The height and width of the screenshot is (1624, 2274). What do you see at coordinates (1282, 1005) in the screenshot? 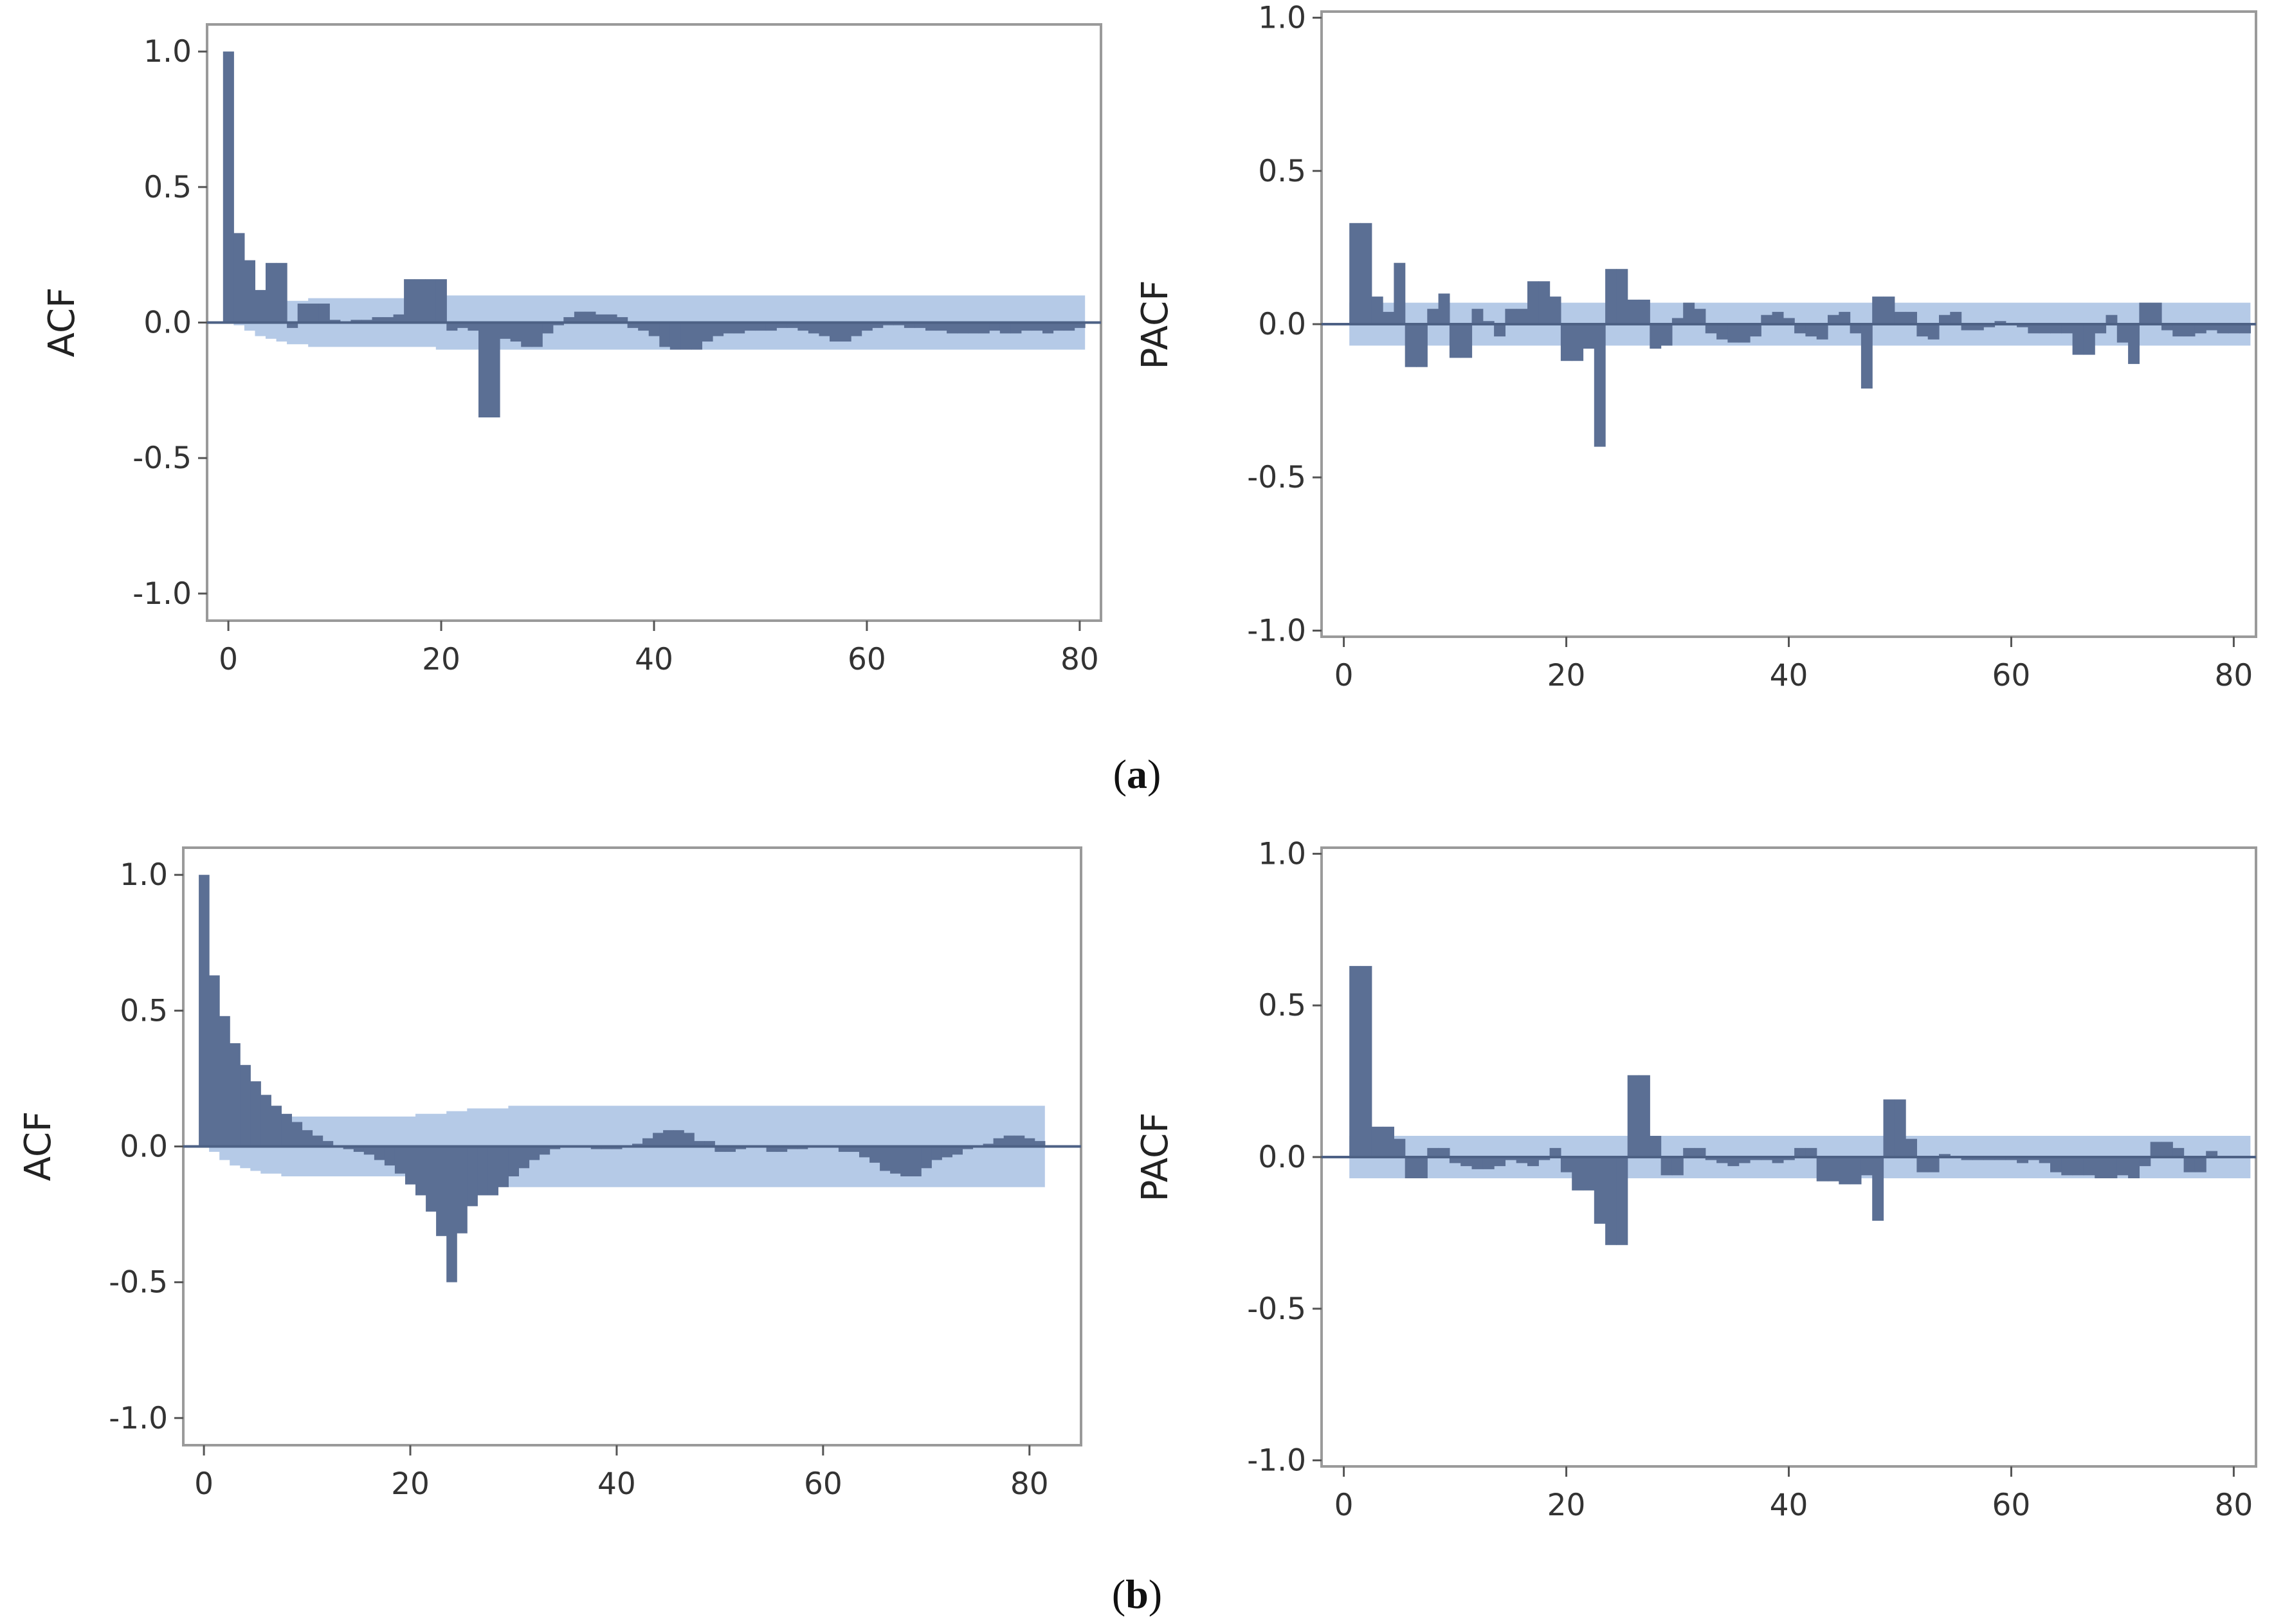
I see `y-tick-label: 0.5` at bounding box center [1282, 1005].